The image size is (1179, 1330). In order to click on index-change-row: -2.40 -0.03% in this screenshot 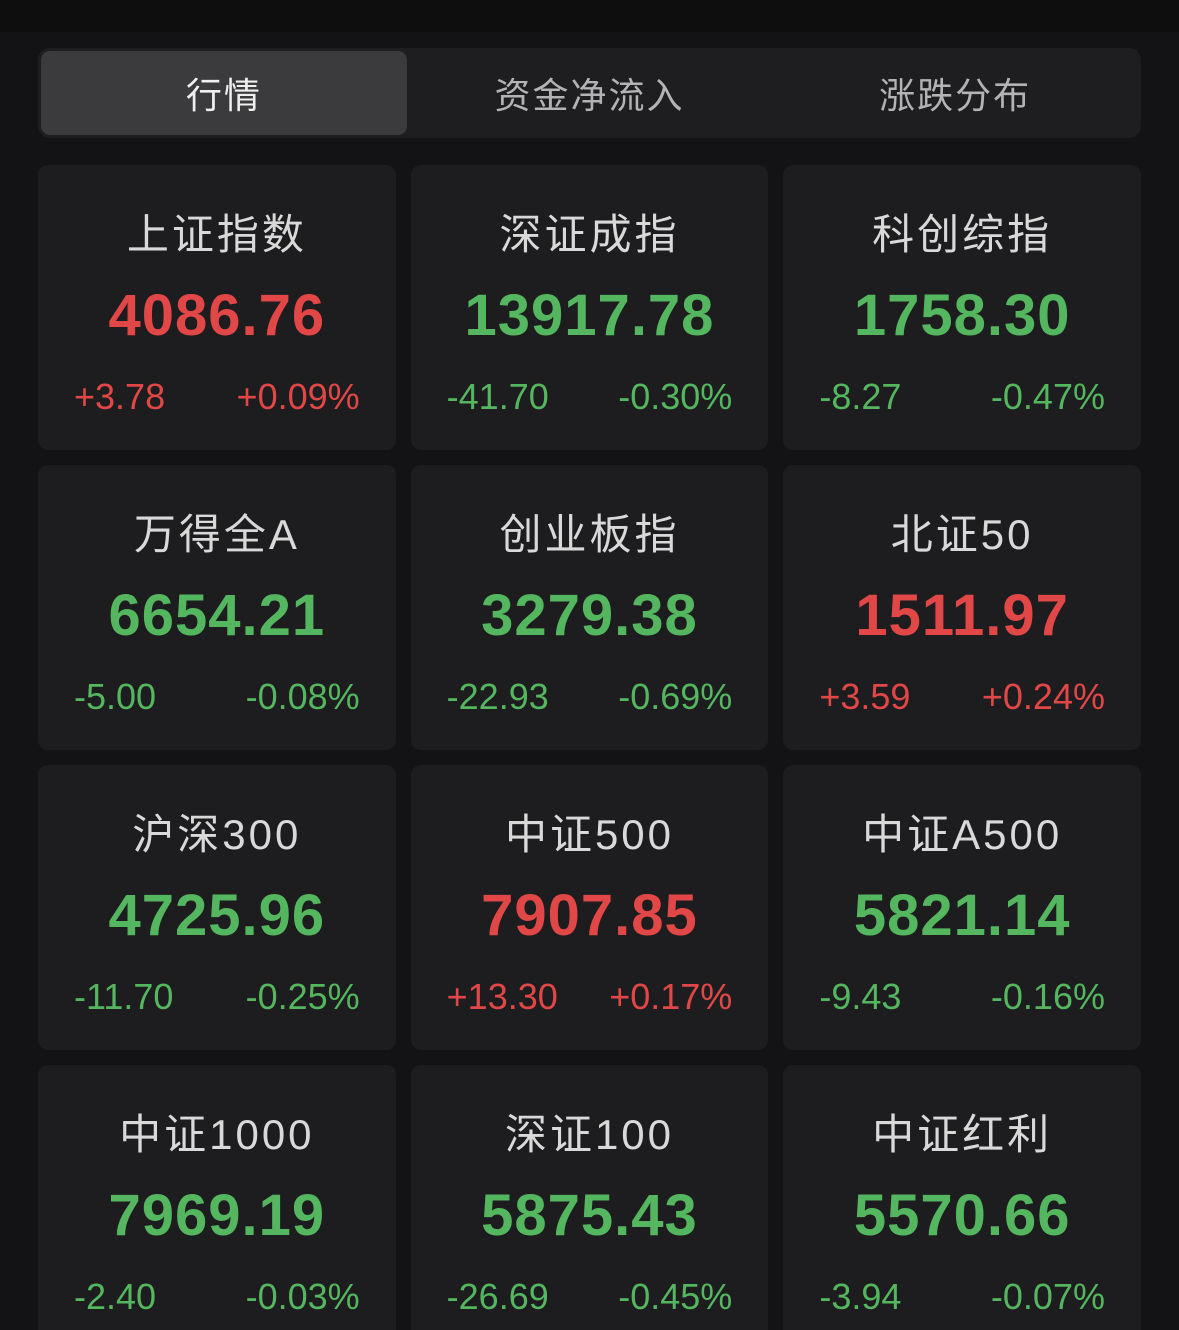, I will do `click(217, 1297)`.